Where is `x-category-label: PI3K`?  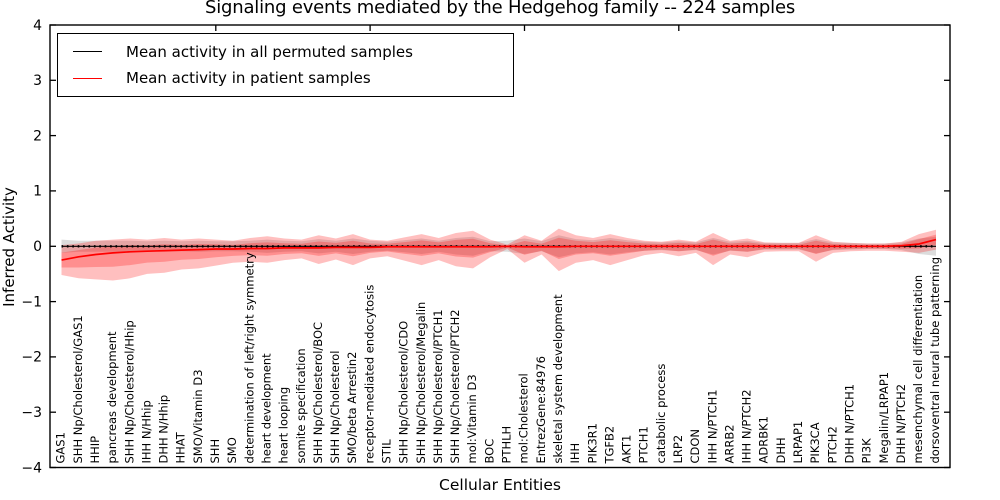
x-category-label: PI3K is located at coordinates (867, 451).